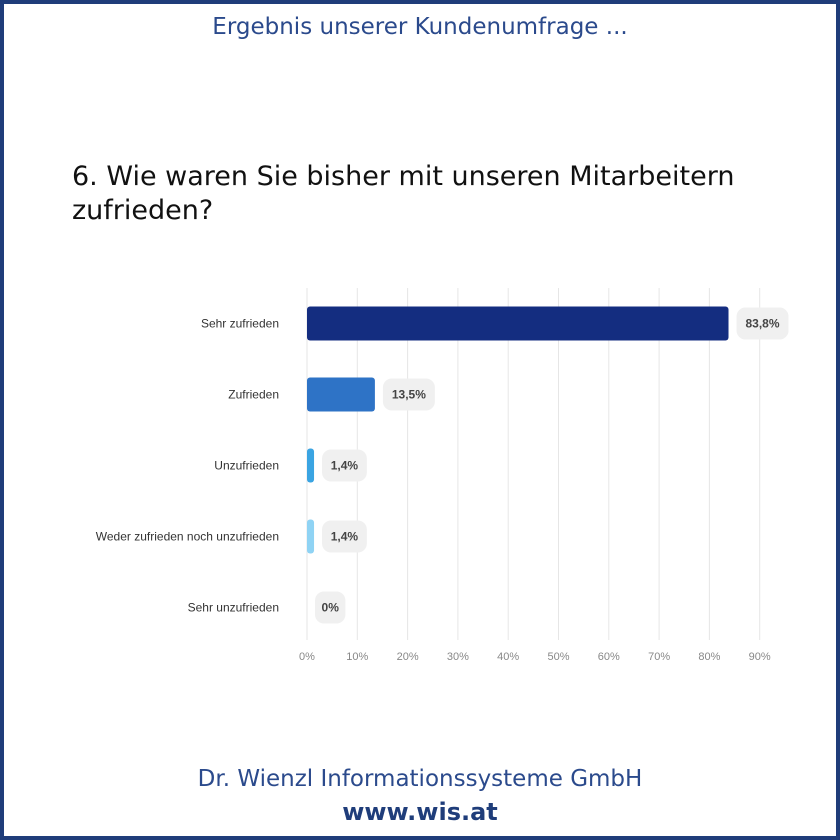 This screenshot has width=840, height=840. I want to click on x-tick-label: 60%, so click(609, 657).